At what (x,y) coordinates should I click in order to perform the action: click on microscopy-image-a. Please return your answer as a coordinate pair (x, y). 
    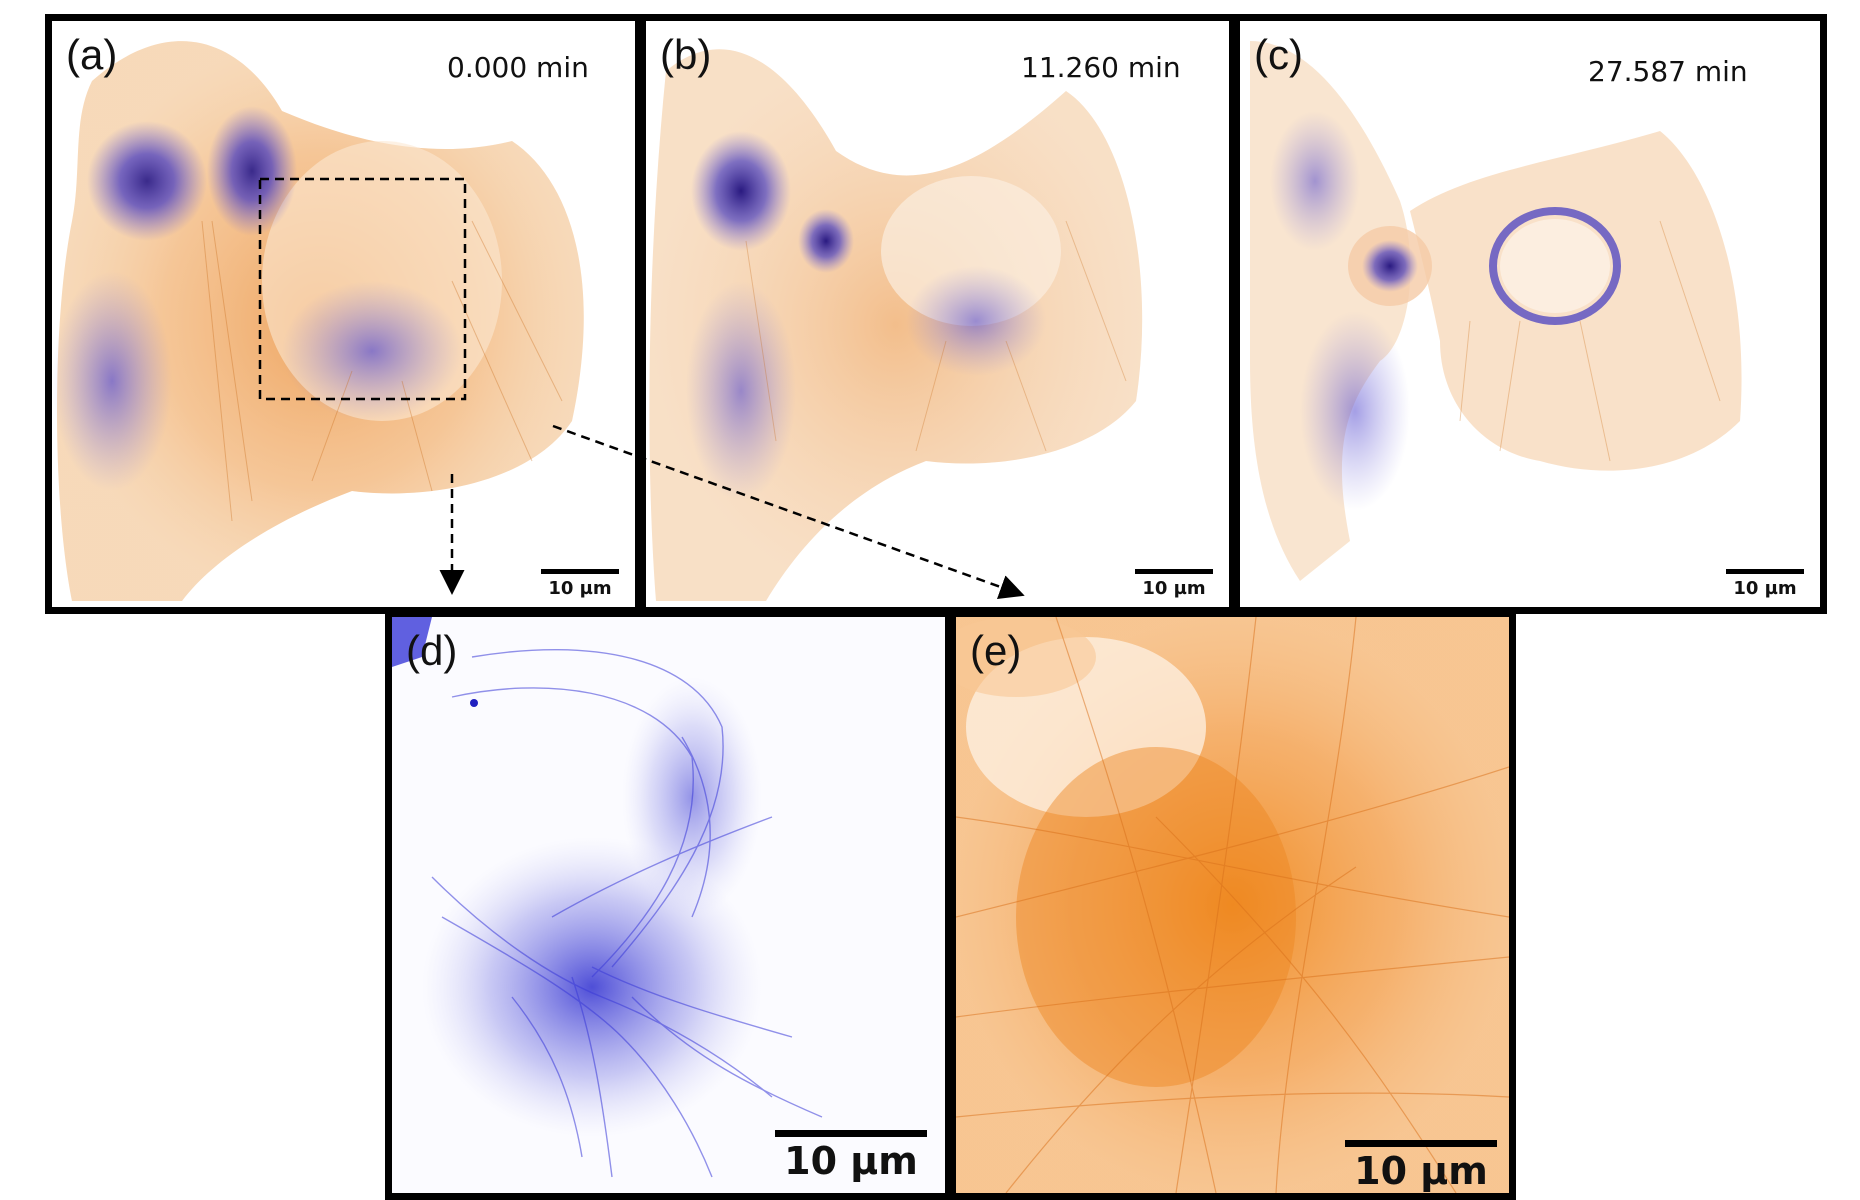
    Looking at the image, I should click on (318, 321).